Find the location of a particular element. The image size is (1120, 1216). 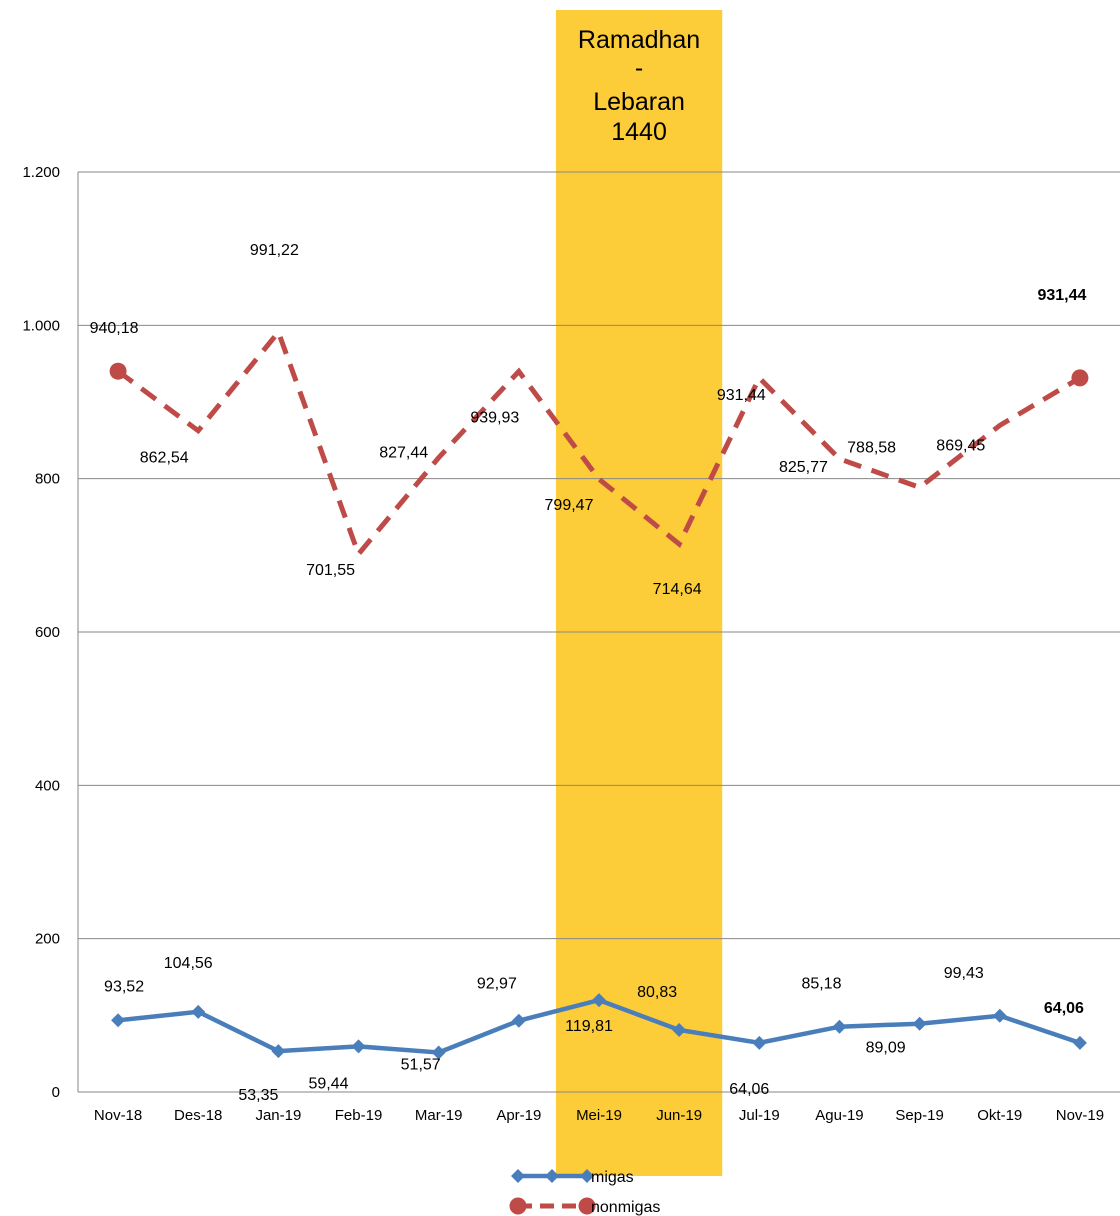

data-label-nonmigas: 940,18 is located at coordinates (114, 328).